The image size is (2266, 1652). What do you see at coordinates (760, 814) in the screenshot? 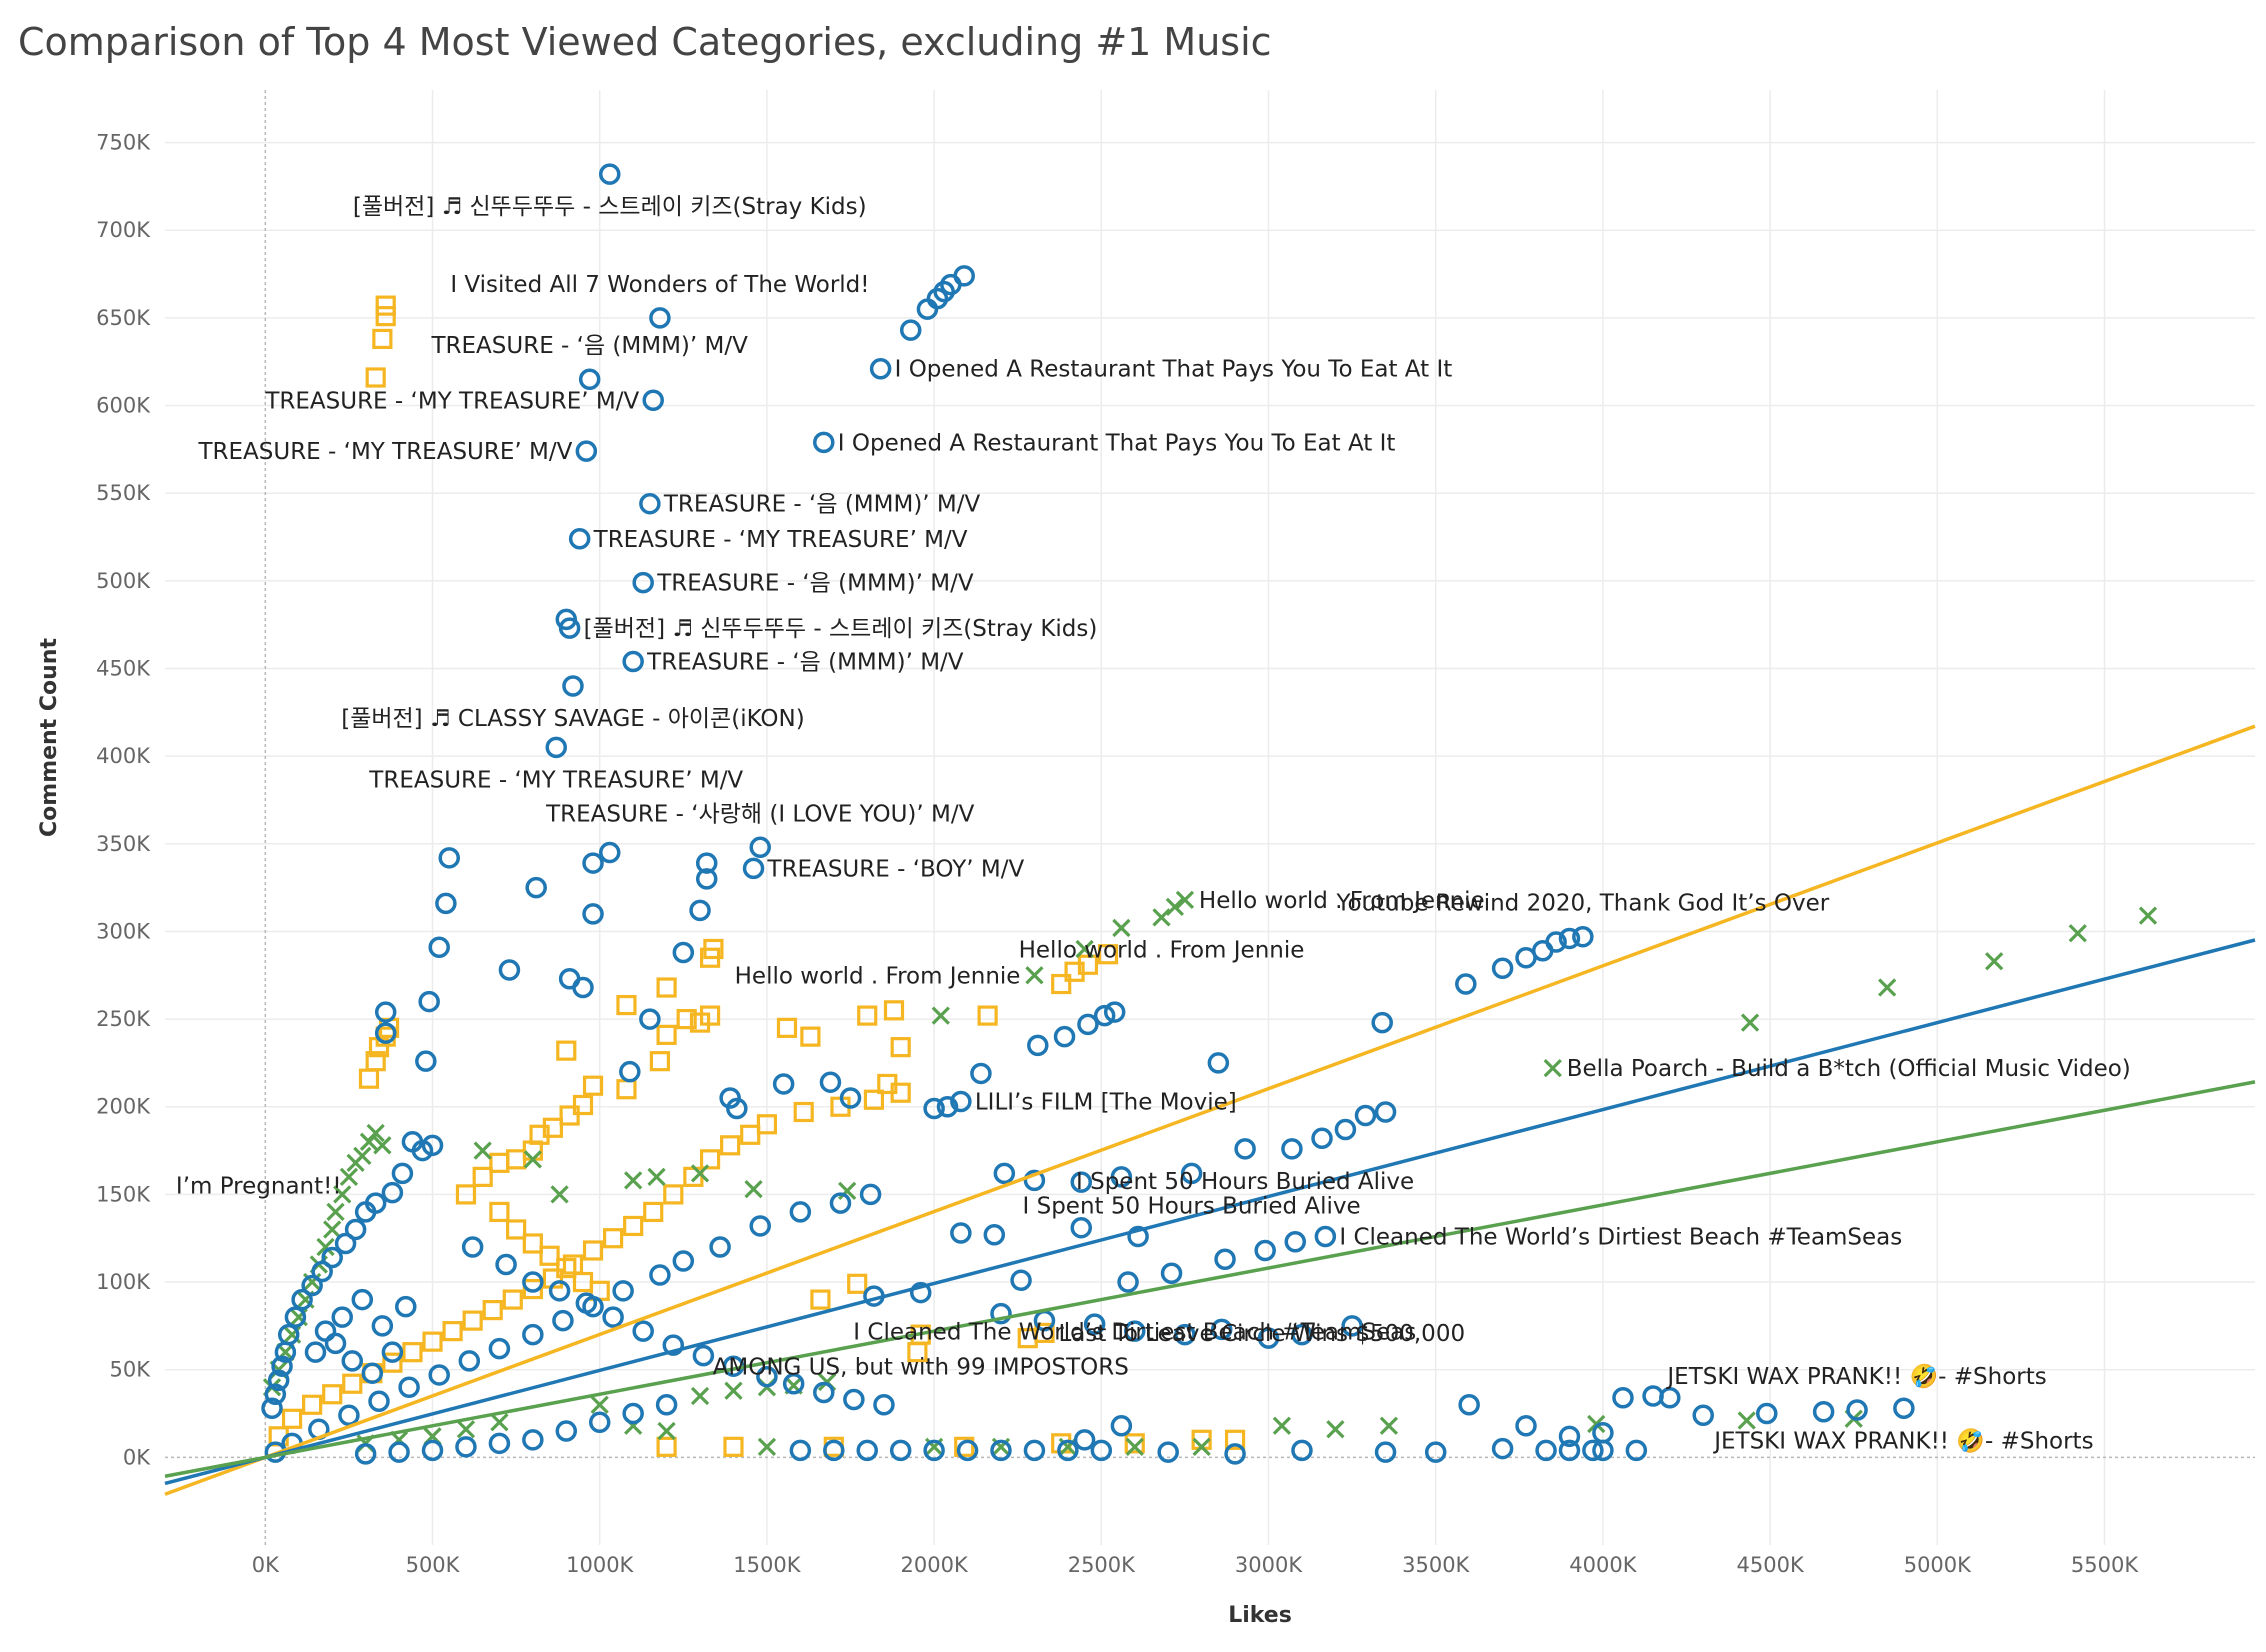
I see `point-annotation: TREASURE - ‘사랑해 (I LOVE YOU)’ M/V` at bounding box center [760, 814].